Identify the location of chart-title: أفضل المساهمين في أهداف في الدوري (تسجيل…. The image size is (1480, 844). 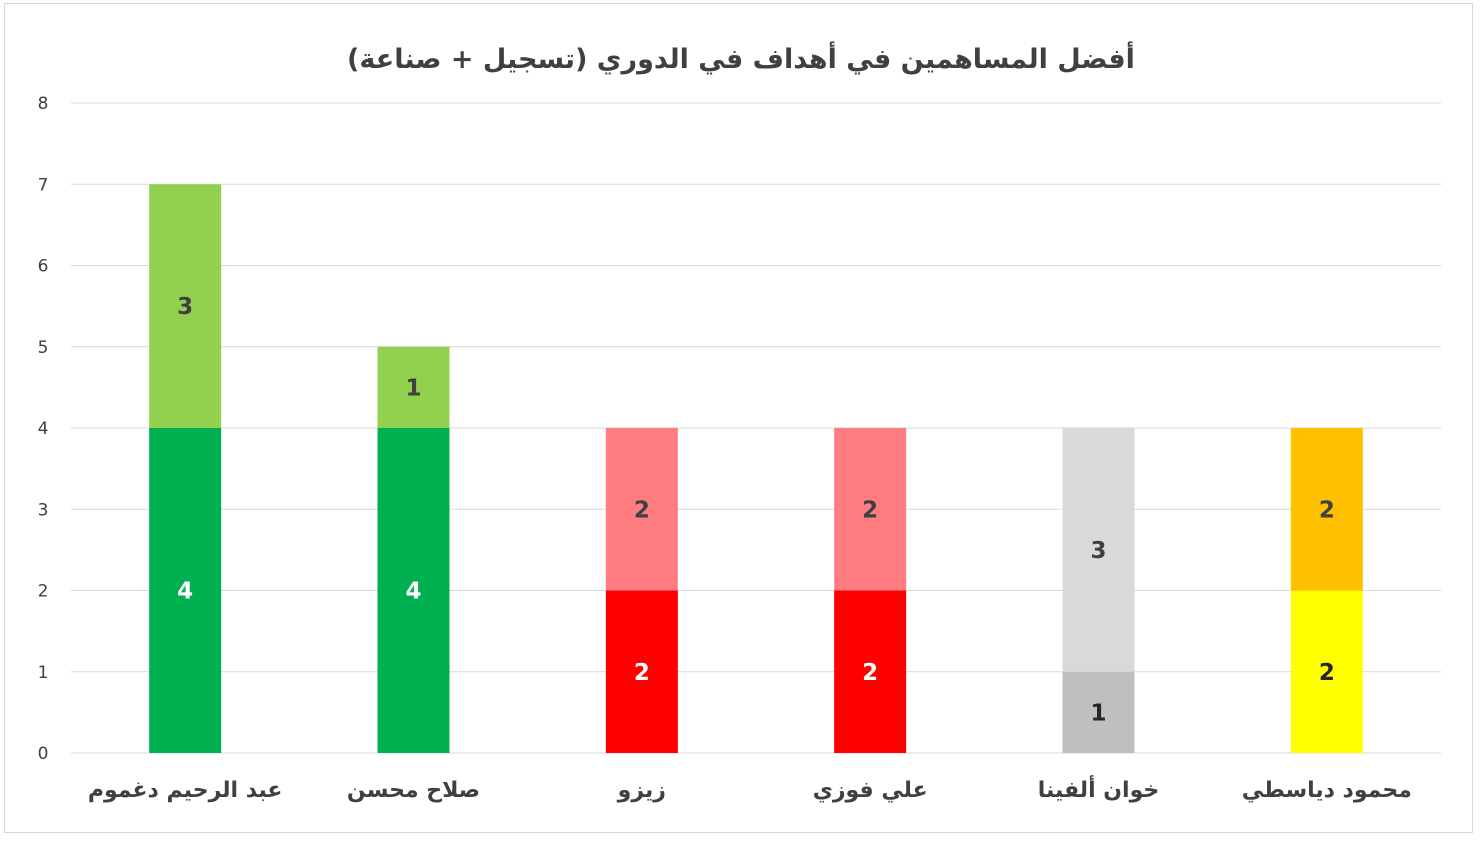
(741, 58).